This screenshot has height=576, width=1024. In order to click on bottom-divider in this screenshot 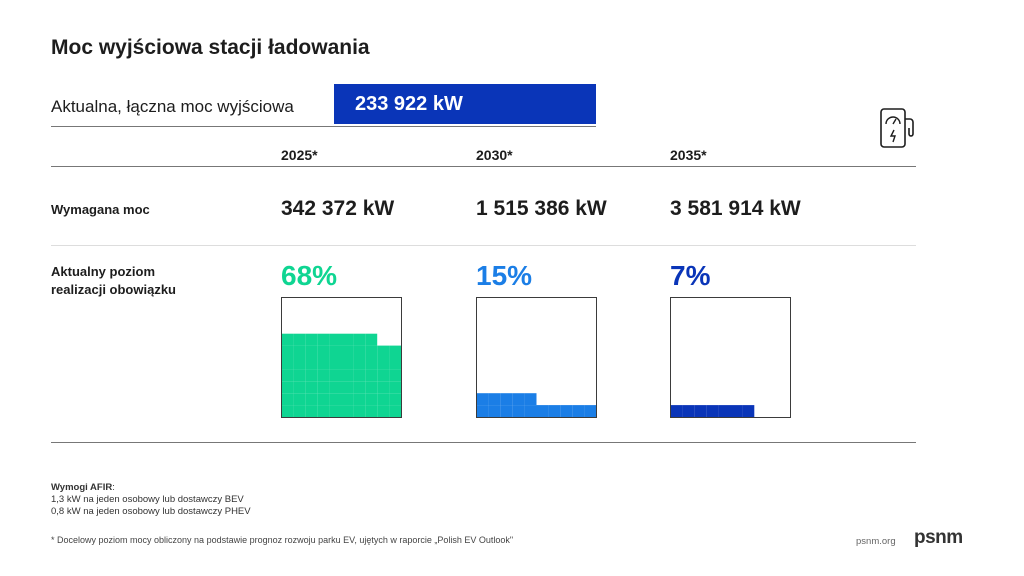, I will do `click(483, 442)`.